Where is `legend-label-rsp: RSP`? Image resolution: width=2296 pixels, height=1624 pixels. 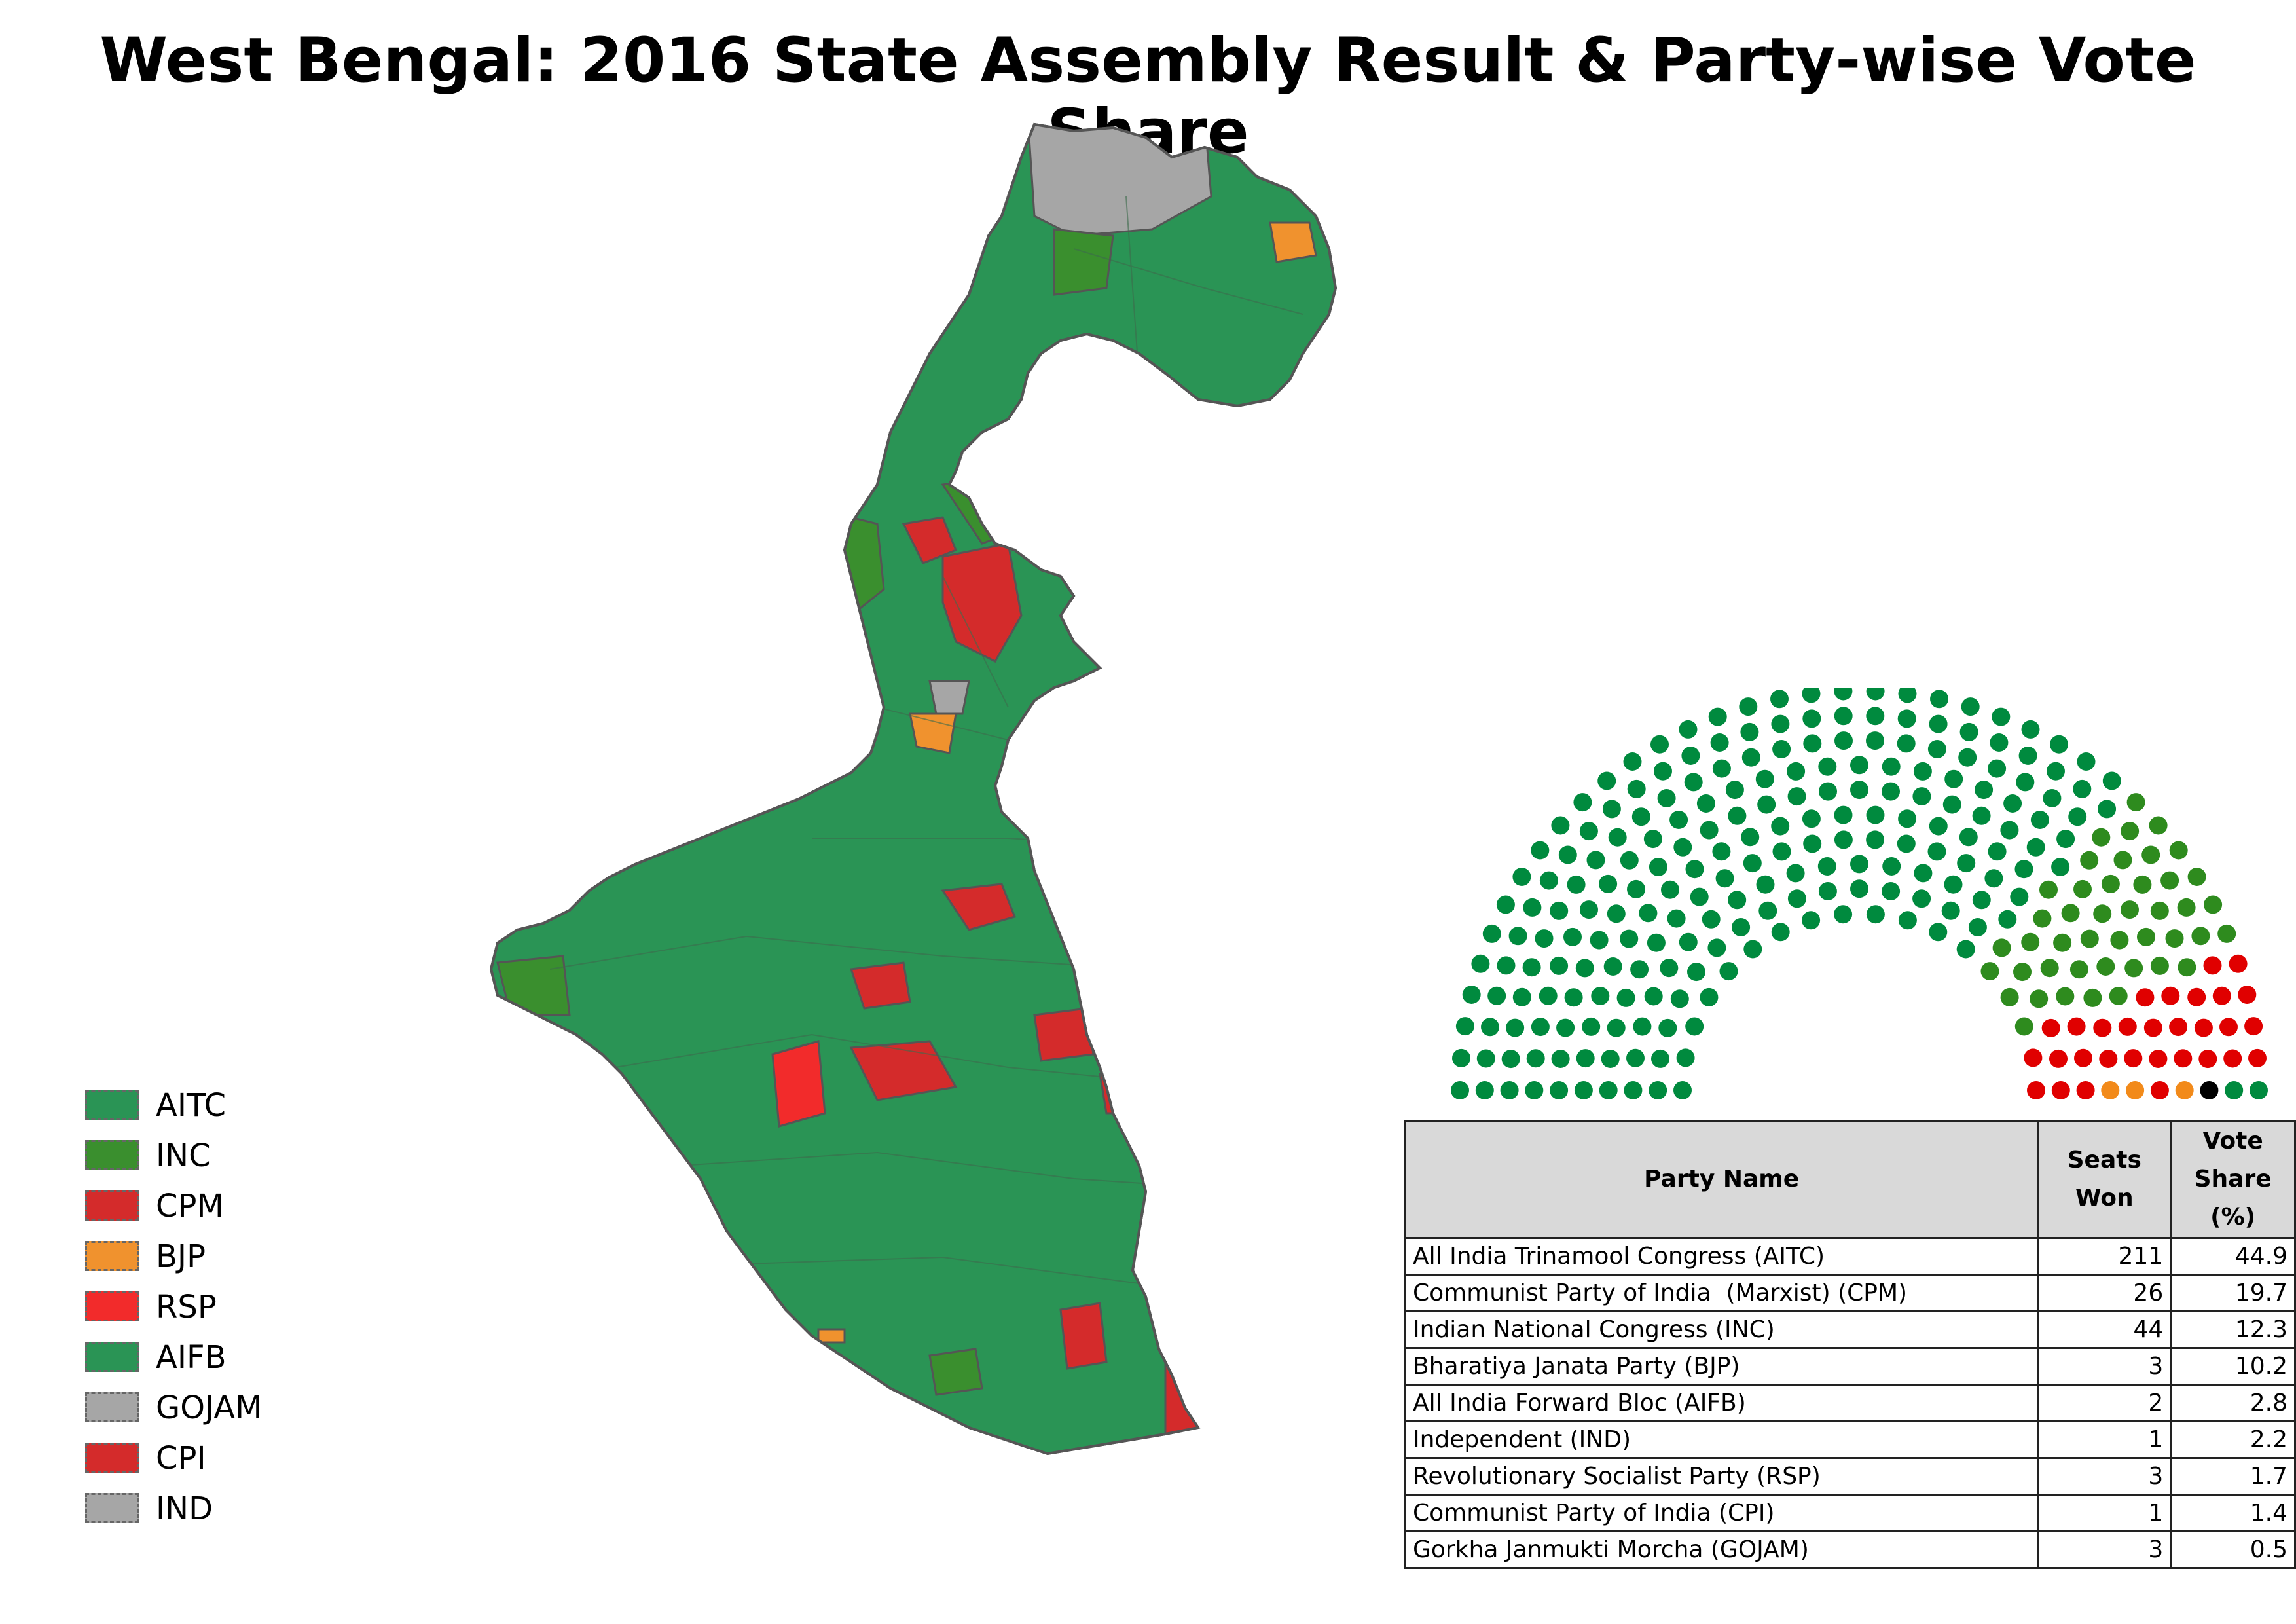
legend-label-rsp: RSP is located at coordinates (186, 1307).